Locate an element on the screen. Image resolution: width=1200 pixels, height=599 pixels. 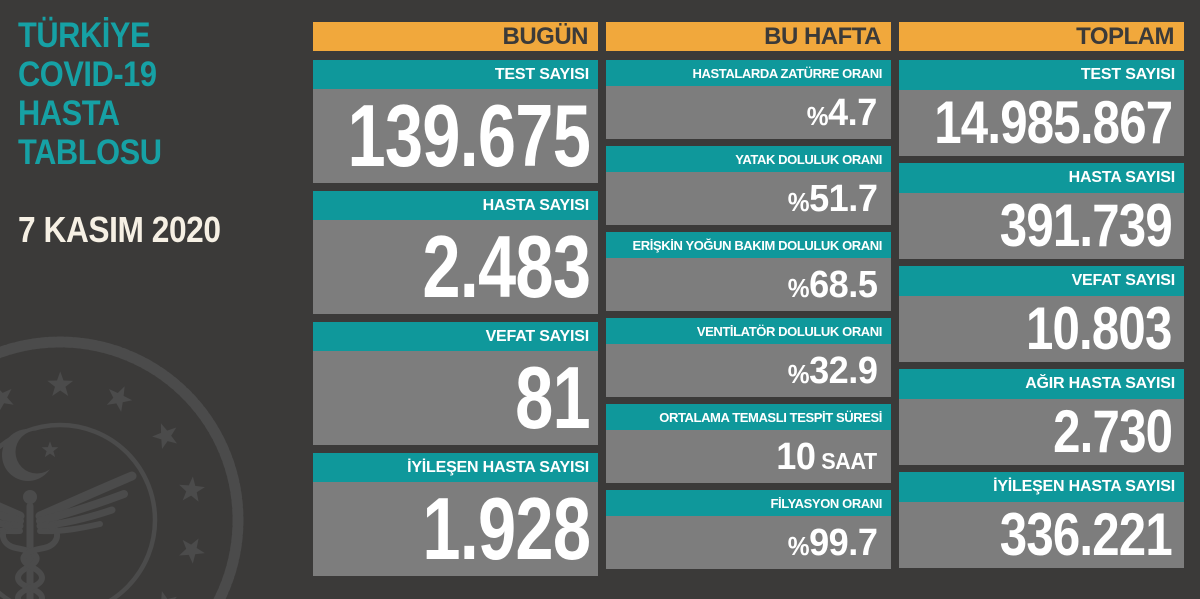
stat-card: HASTA SAYISI 2.483 is located at coordinates (455, 252).